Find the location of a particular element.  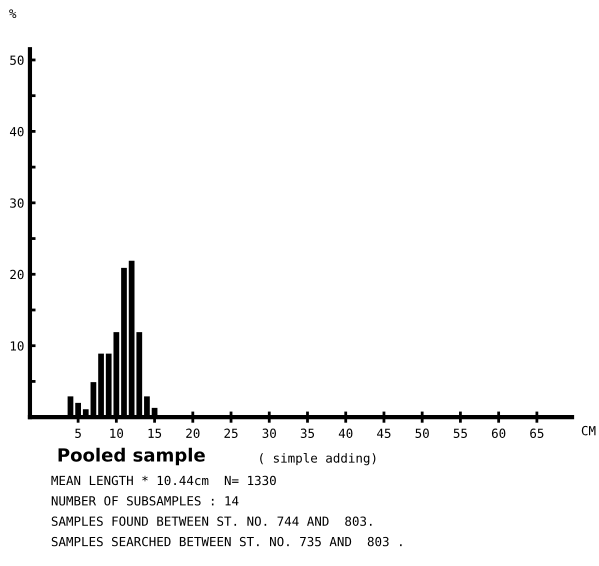

x-tick-label: 30 is located at coordinates (269, 433).